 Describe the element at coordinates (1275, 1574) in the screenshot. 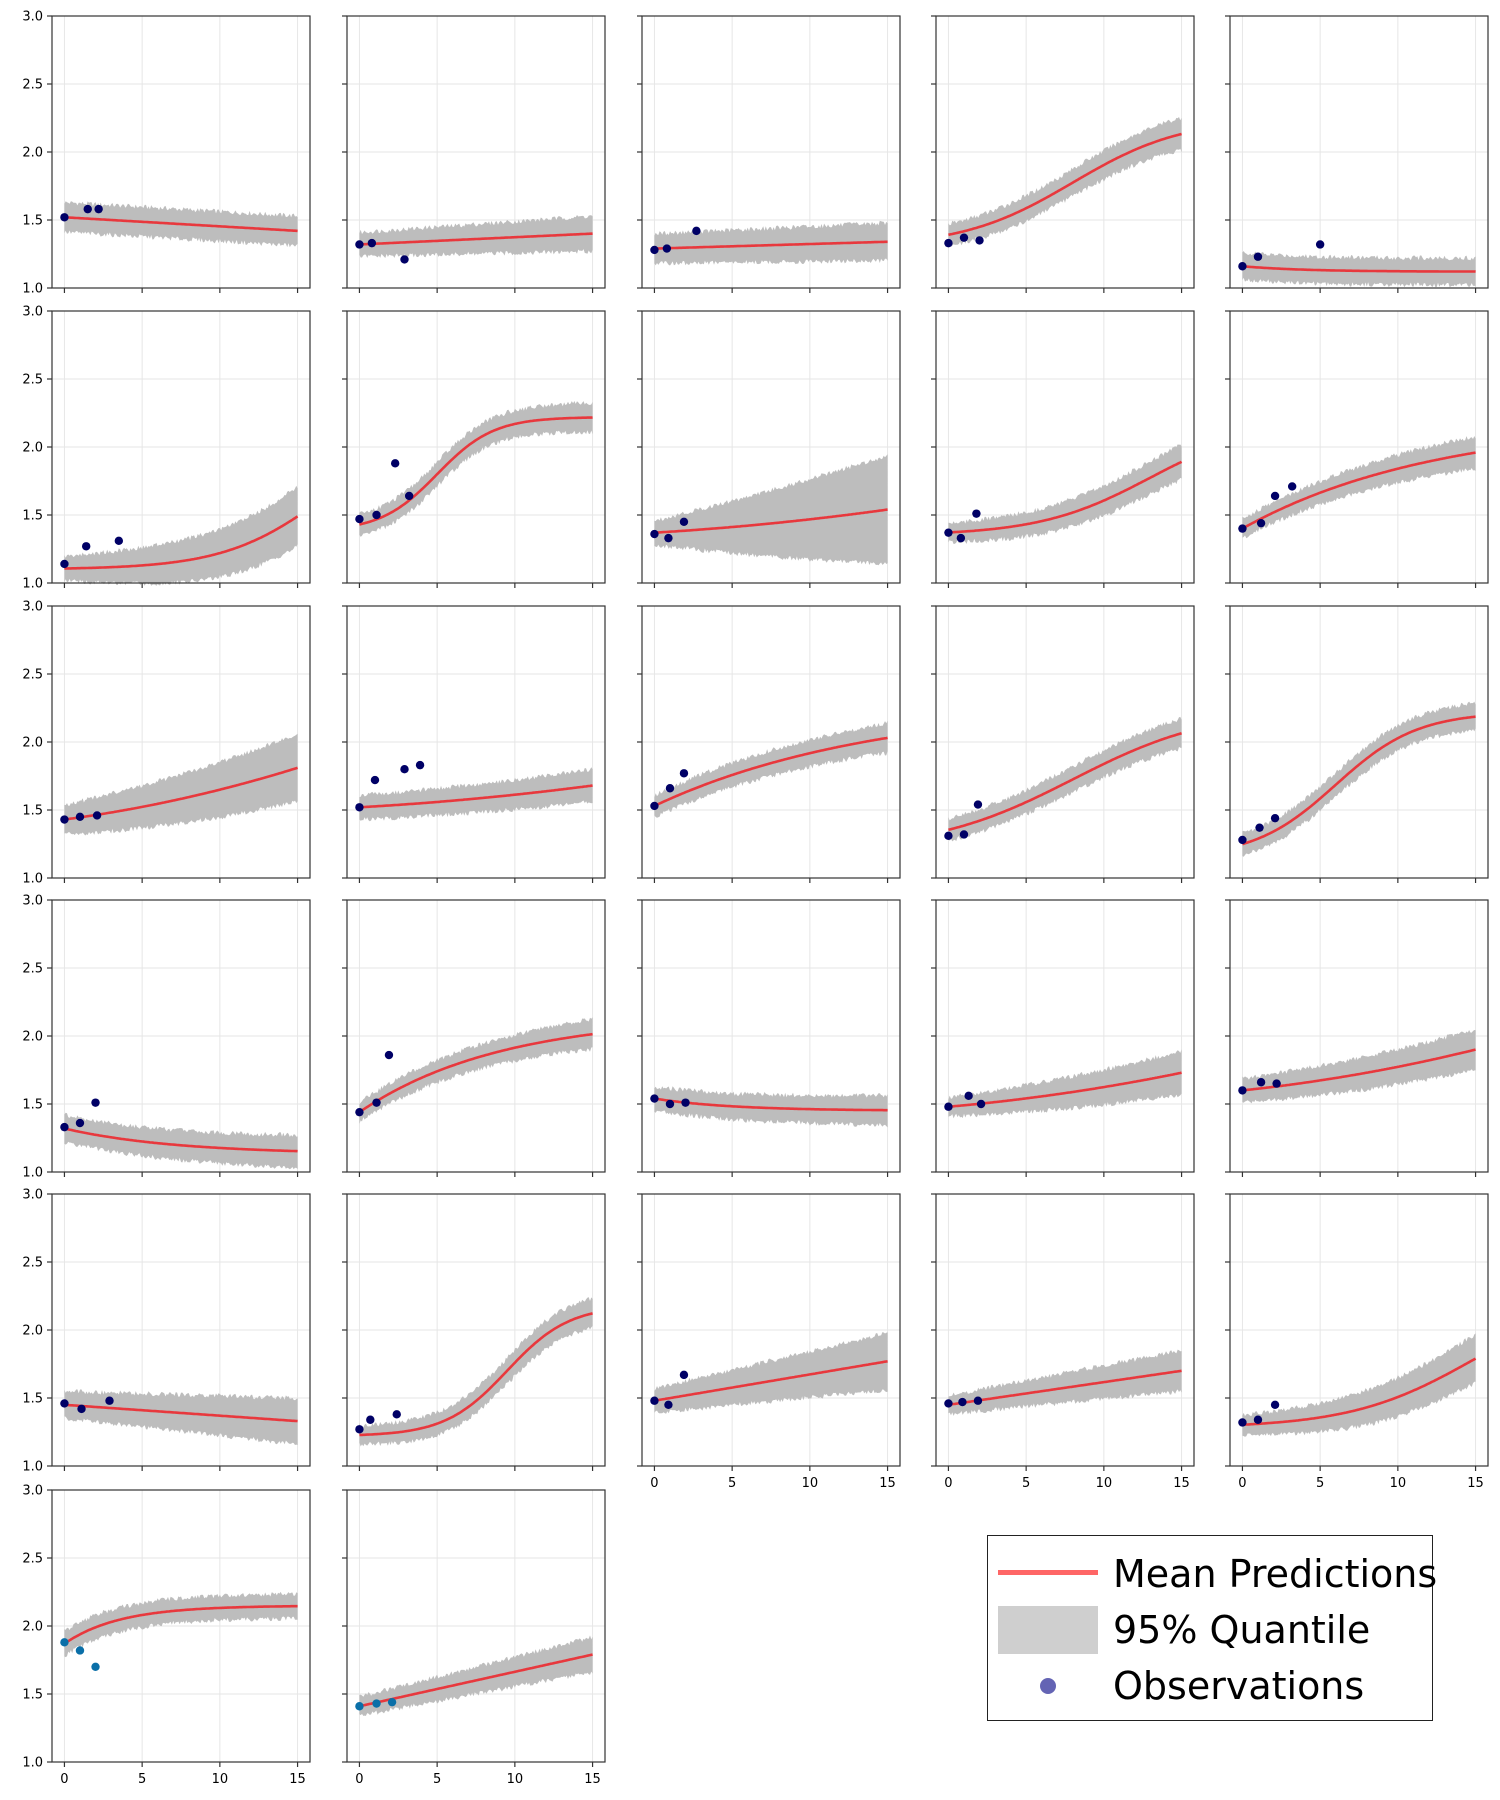

I see `legend-label-mean: Mean Predictions` at that location.